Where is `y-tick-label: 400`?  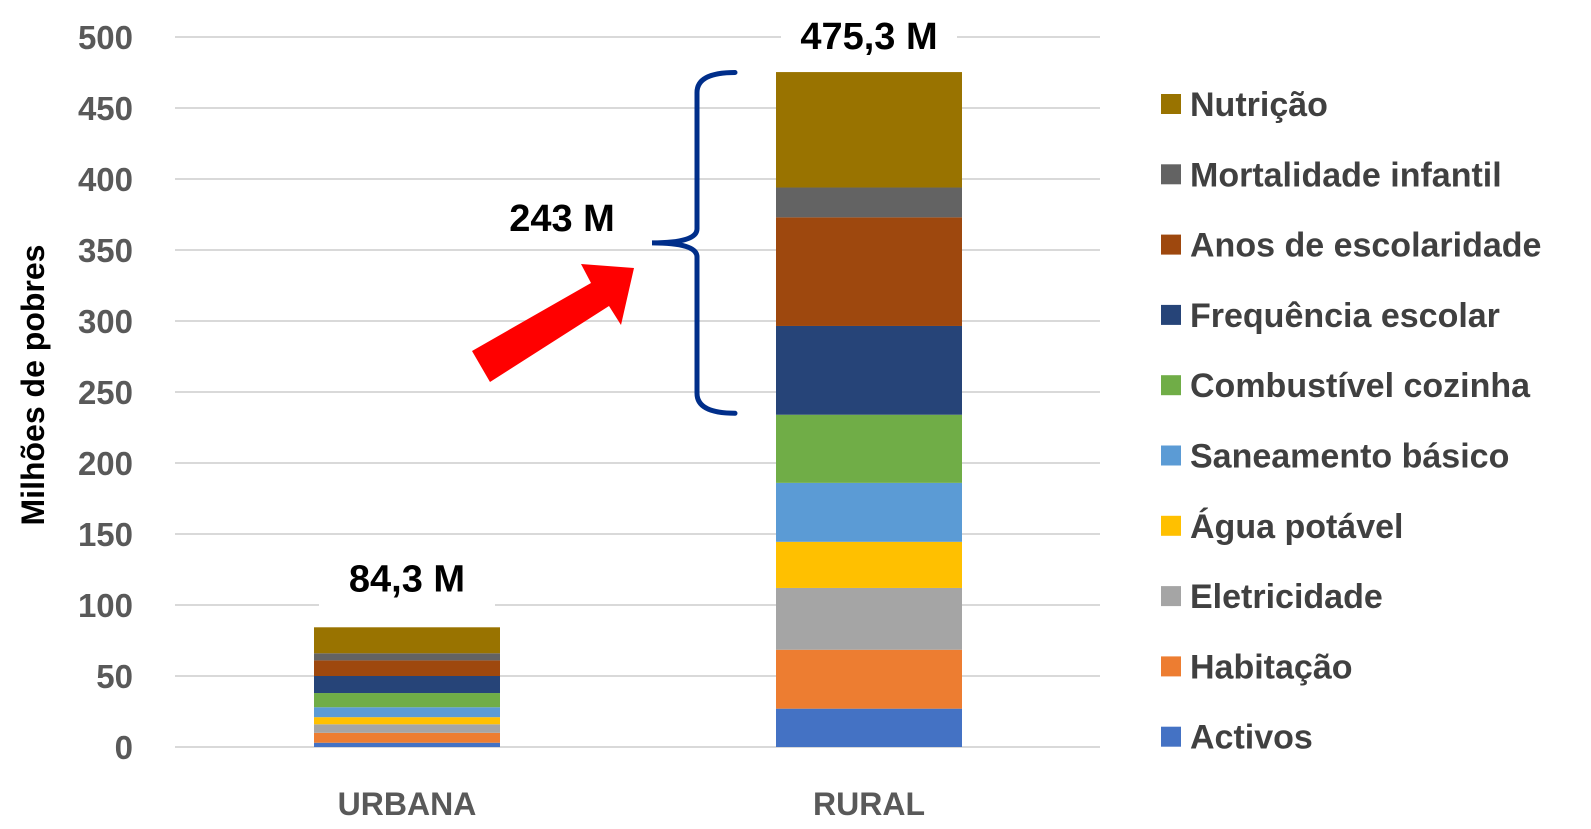 y-tick-label: 400 is located at coordinates (105, 179).